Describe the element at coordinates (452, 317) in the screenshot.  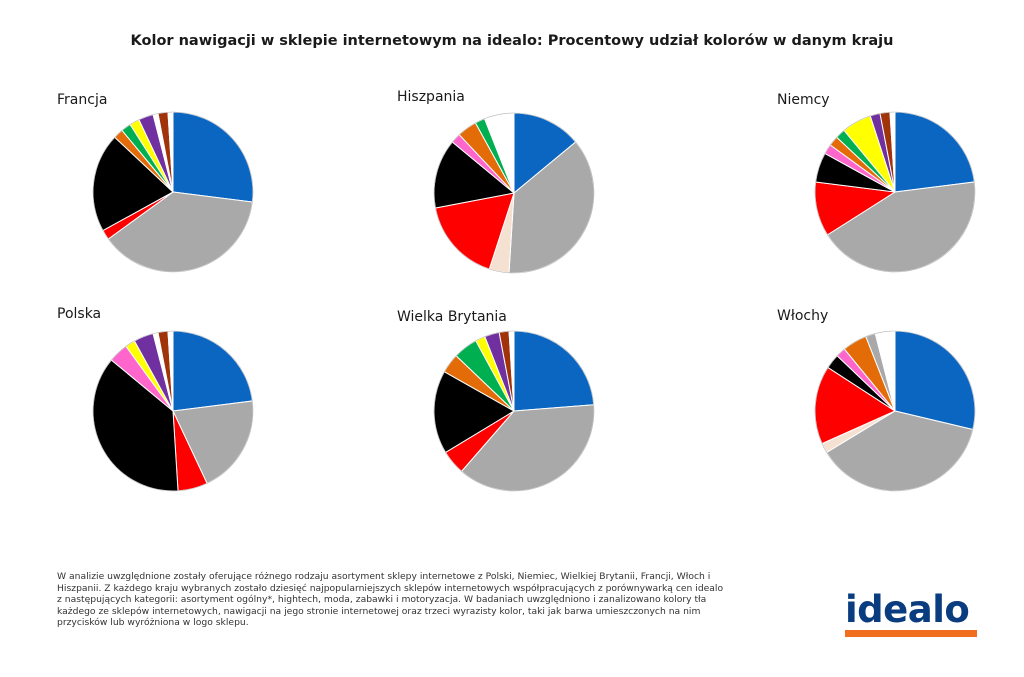
I see `pie-label: Wielka Brytania` at that location.